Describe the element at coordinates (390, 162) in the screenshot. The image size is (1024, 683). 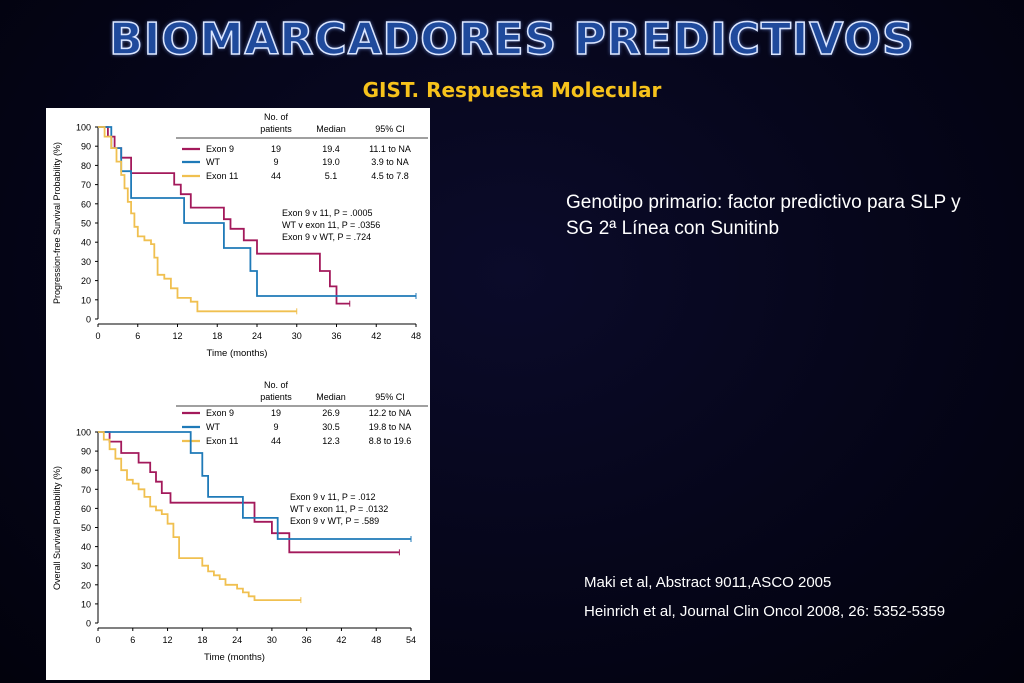
I see `table-cell-ci: 3.9 to NA` at that location.